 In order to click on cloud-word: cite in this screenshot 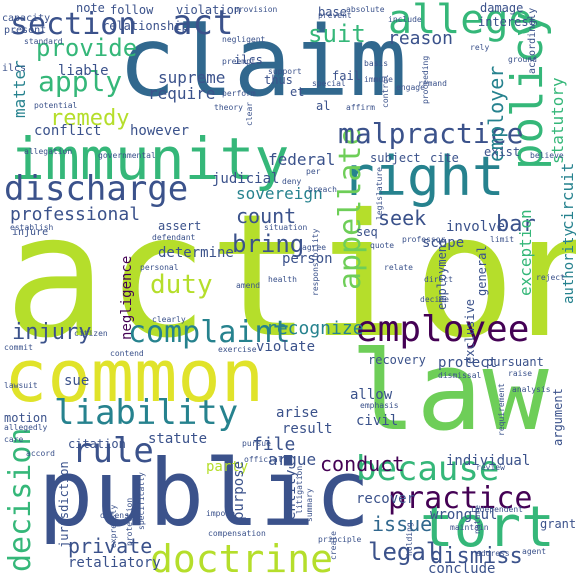, I will do `click(444, 158)`.